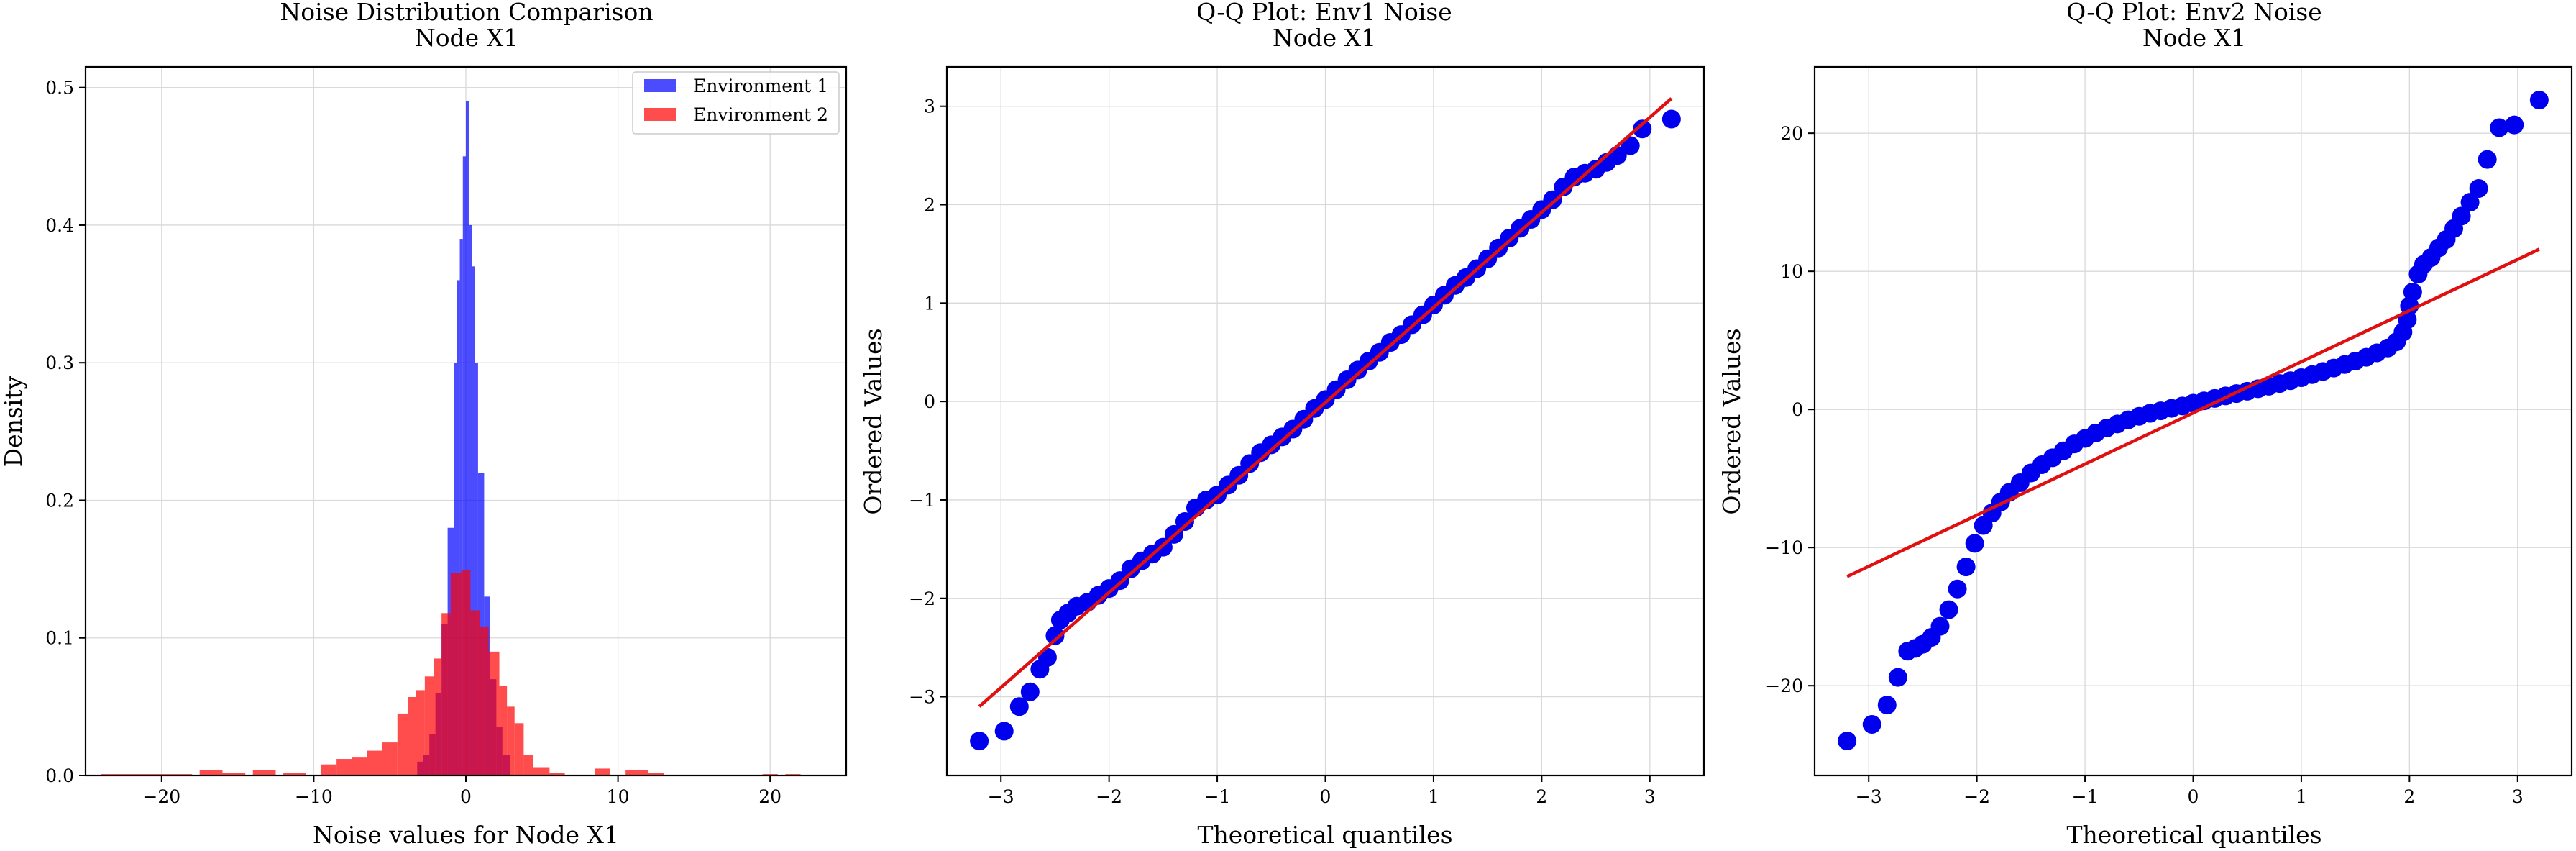 The height and width of the screenshot is (851, 2576). What do you see at coordinates (929, 205) in the screenshot?
I see `y-tick-label: 2` at bounding box center [929, 205].